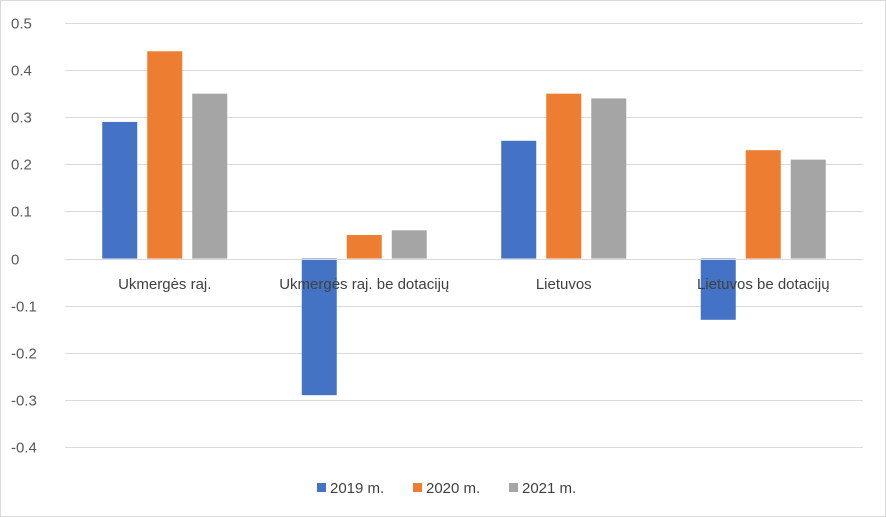 The width and height of the screenshot is (886, 517). Describe the element at coordinates (549, 488) in the screenshot. I see `legend-label: 2021 m.` at that location.